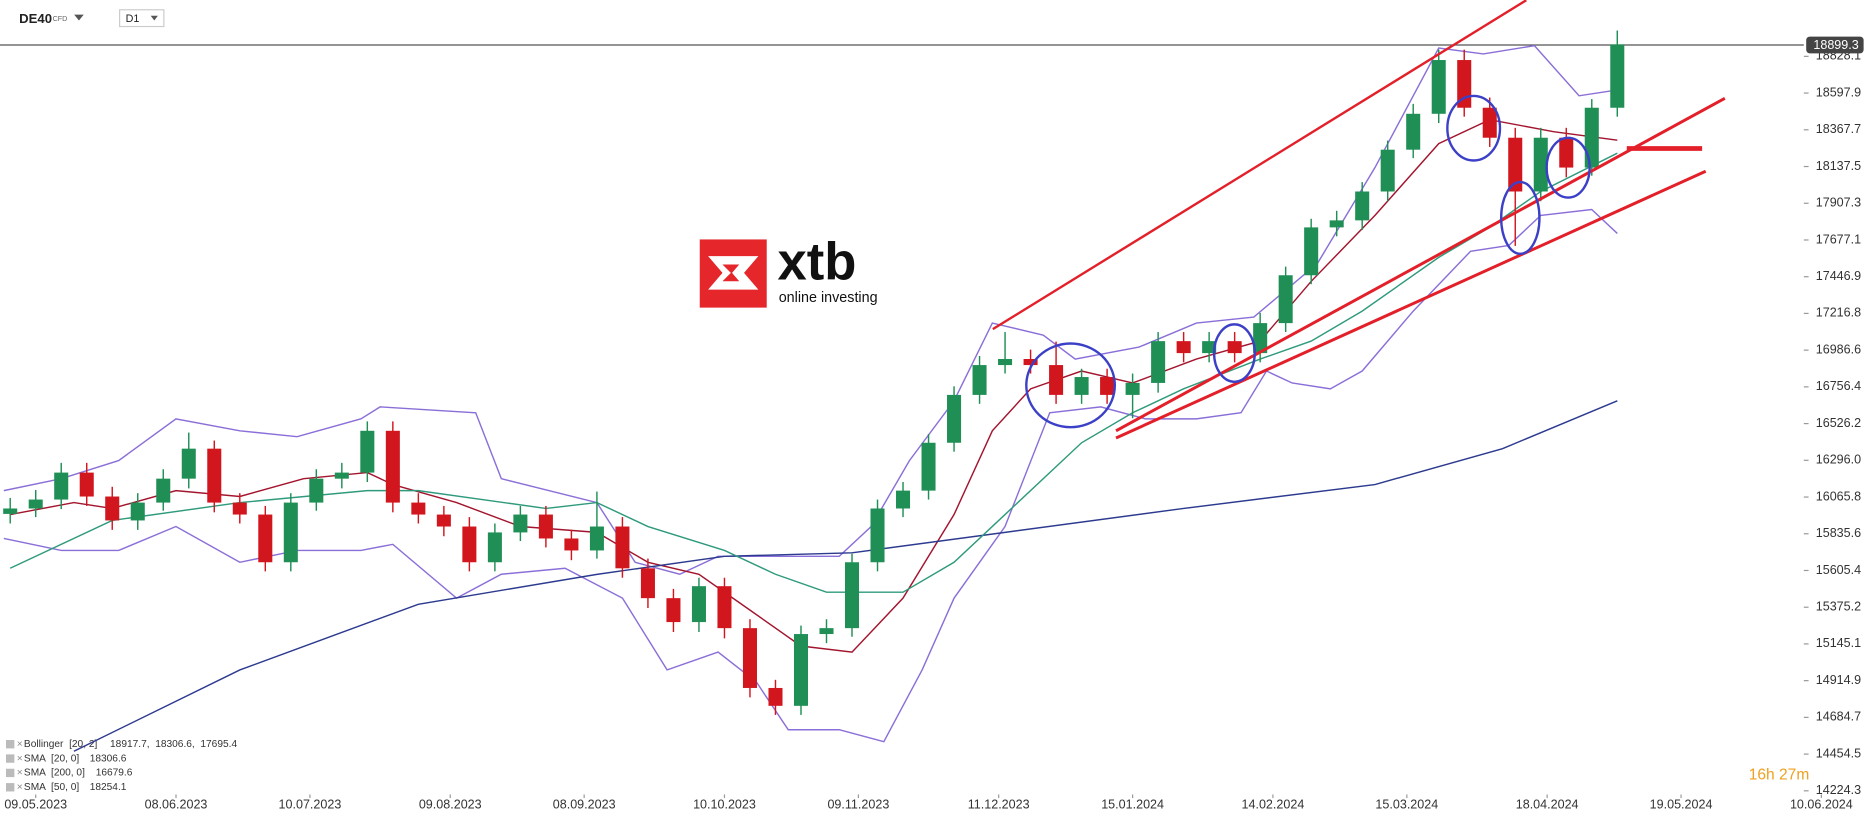  What do you see at coordinates (108, 787) in the screenshot?
I see `legend-value: 18254.1` at bounding box center [108, 787].